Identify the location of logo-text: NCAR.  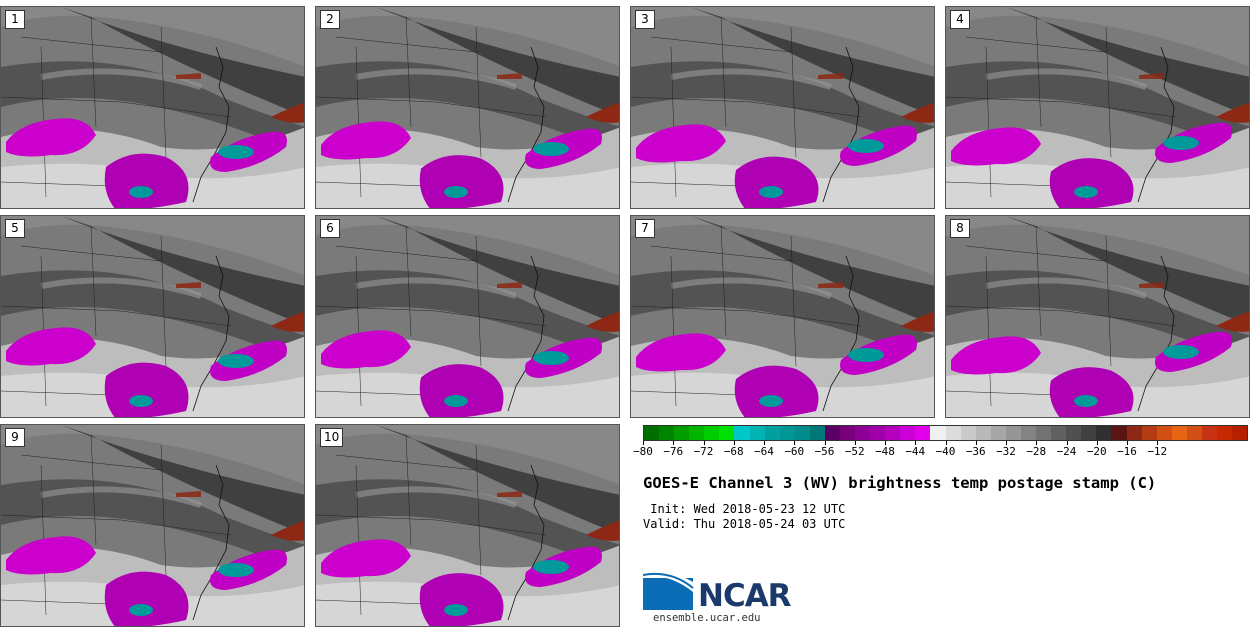
(745, 596).